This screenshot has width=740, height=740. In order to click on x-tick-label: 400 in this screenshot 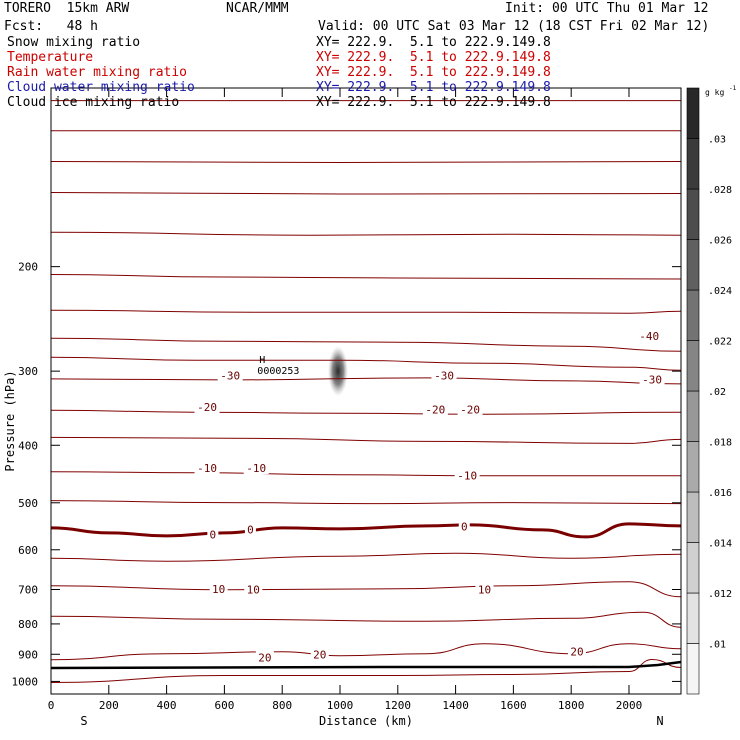, I will do `click(167, 705)`.